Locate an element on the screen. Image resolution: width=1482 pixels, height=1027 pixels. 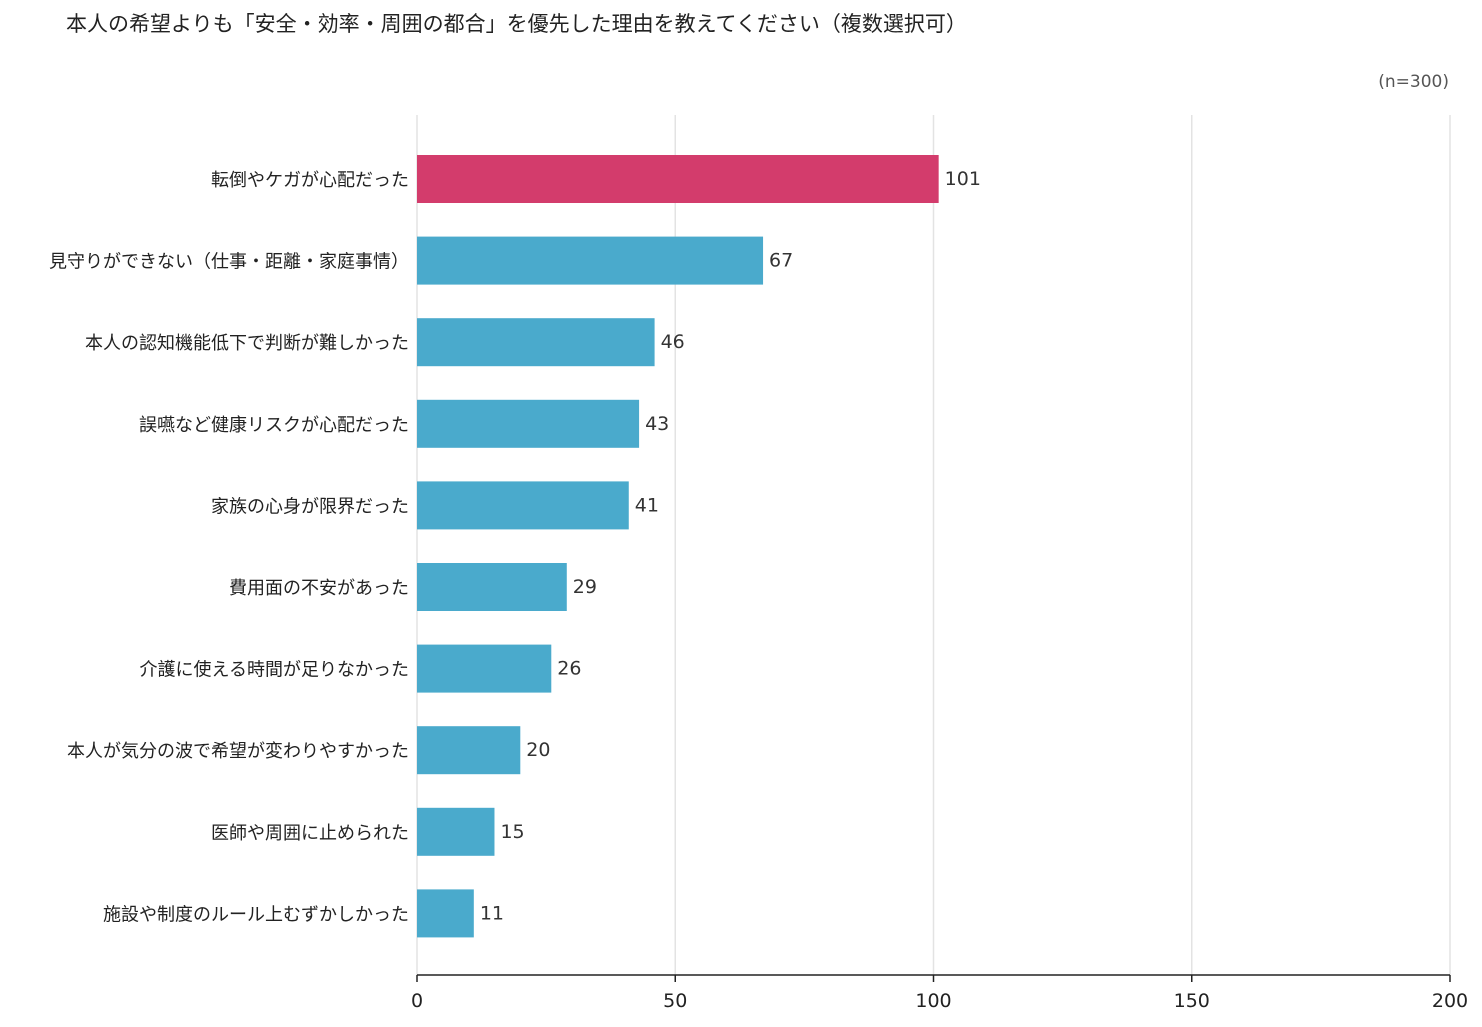
x-tick-label-3: 150 is located at coordinates (1192, 1001).